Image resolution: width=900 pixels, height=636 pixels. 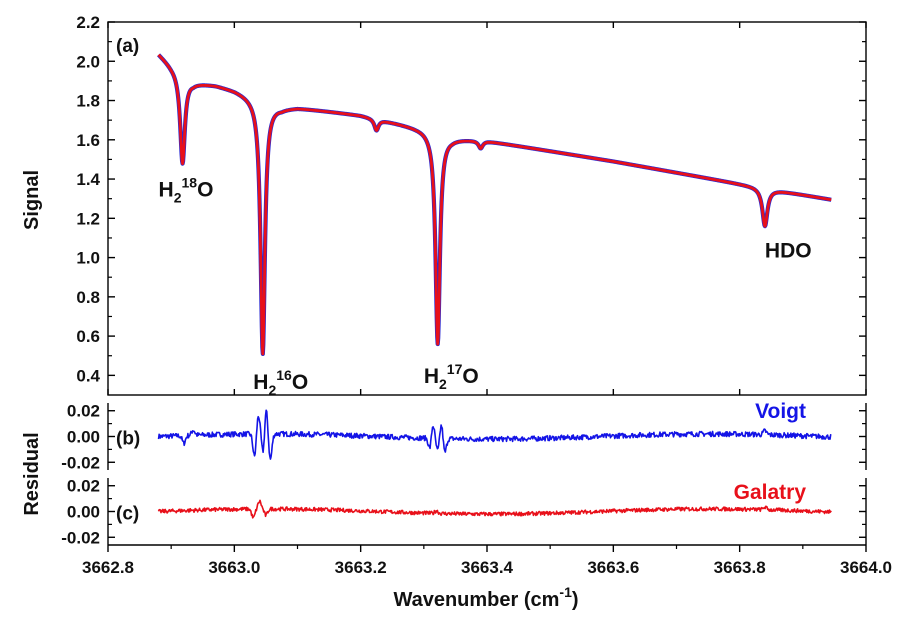 I want to click on y-tick-label: 1.2, so click(x=88, y=218).